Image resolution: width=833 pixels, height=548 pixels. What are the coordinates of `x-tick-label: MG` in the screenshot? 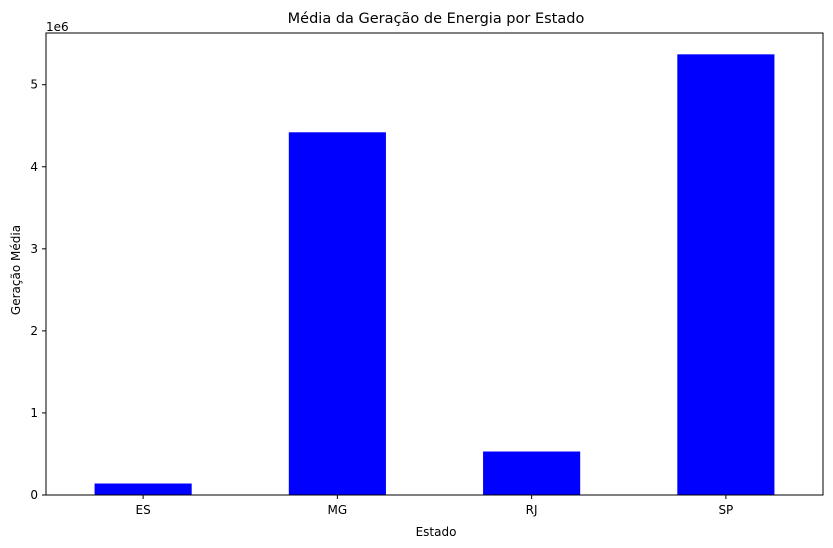 It's located at (338, 510).